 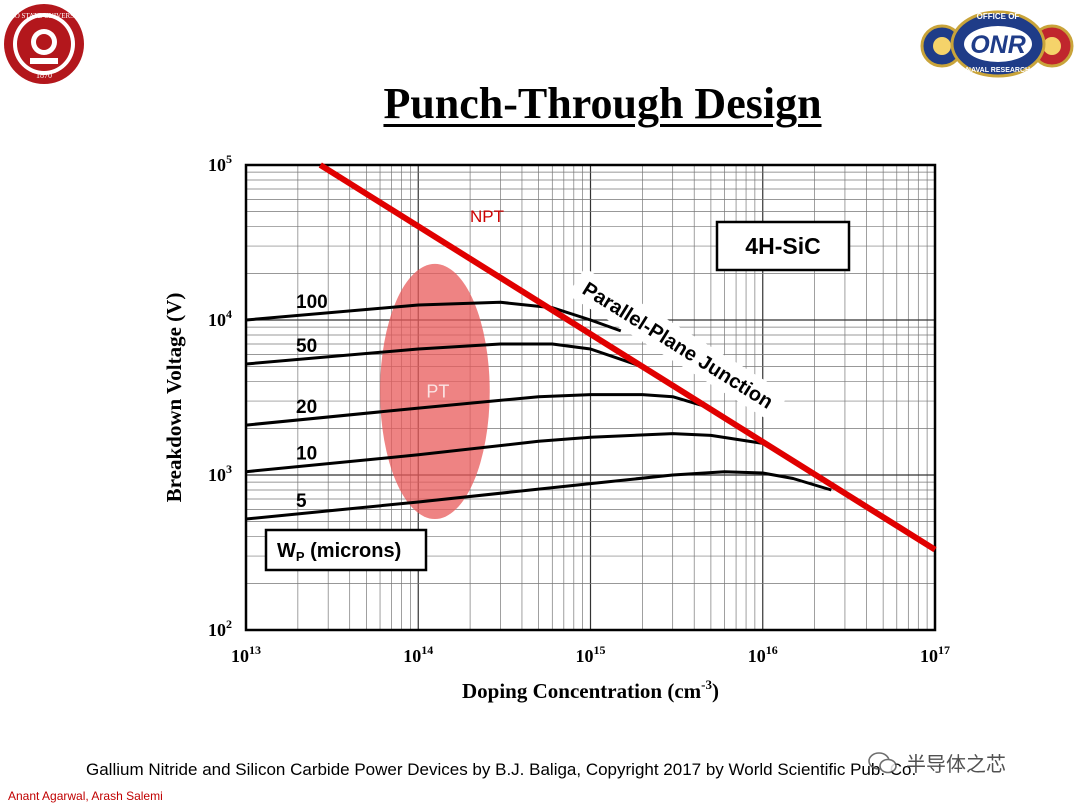 I want to click on x-tick-label: 1014, so click(x=418, y=654).